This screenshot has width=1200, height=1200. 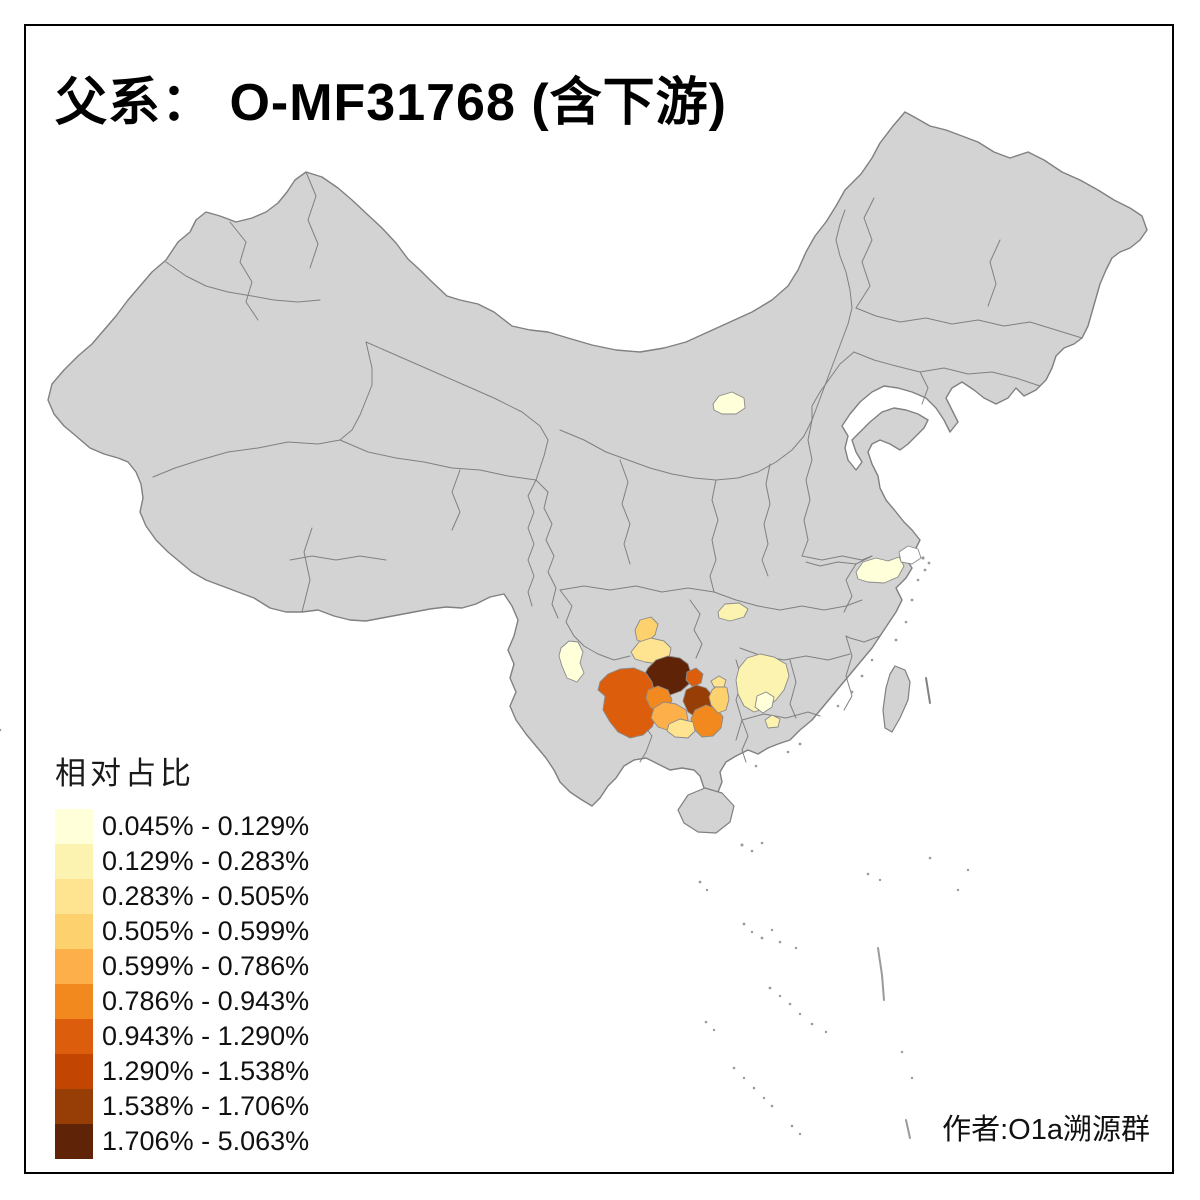 I want to click on legend-label: 0.599% - 0.786%, so click(x=206, y=966).